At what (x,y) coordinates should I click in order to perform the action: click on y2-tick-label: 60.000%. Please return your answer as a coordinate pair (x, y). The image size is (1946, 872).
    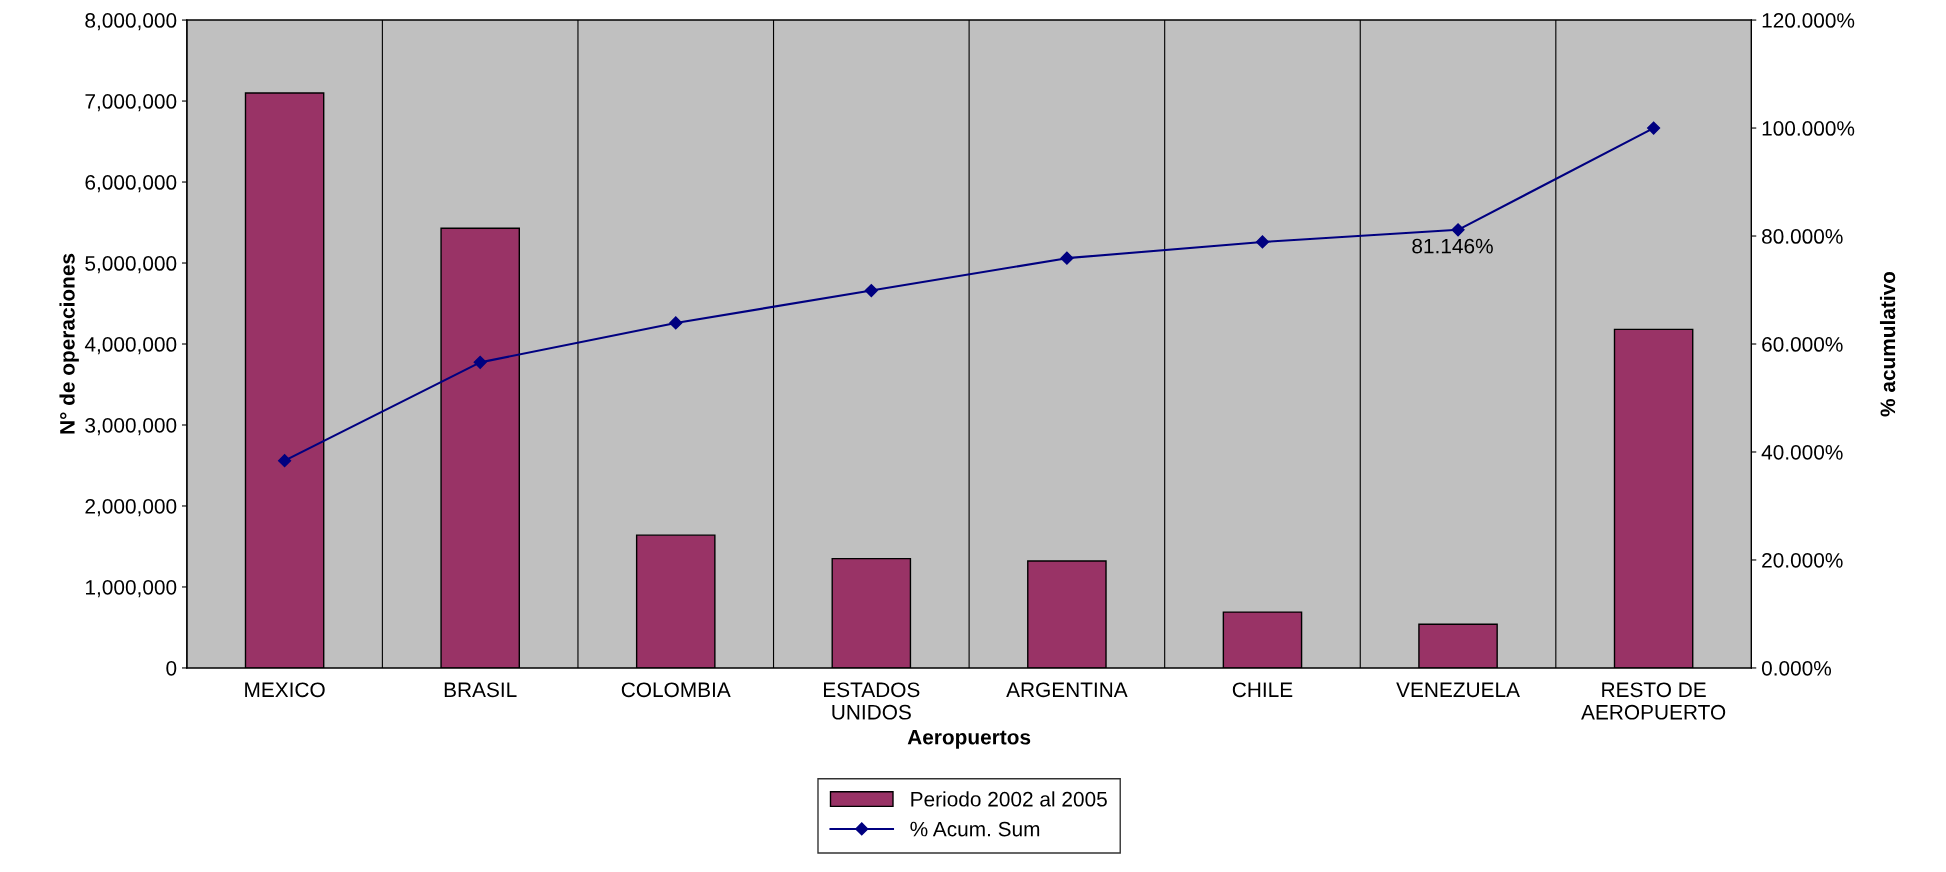
    Looking at the image, I should click on (1802, 344).